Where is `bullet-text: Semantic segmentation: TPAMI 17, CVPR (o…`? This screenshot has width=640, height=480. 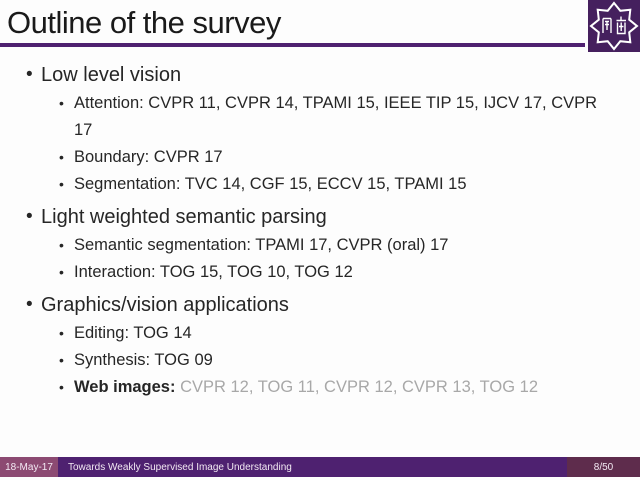
bullet-text: Semantic segmentation: TPAMI 17, CVPR (o… is located at coordinates (261, 245).